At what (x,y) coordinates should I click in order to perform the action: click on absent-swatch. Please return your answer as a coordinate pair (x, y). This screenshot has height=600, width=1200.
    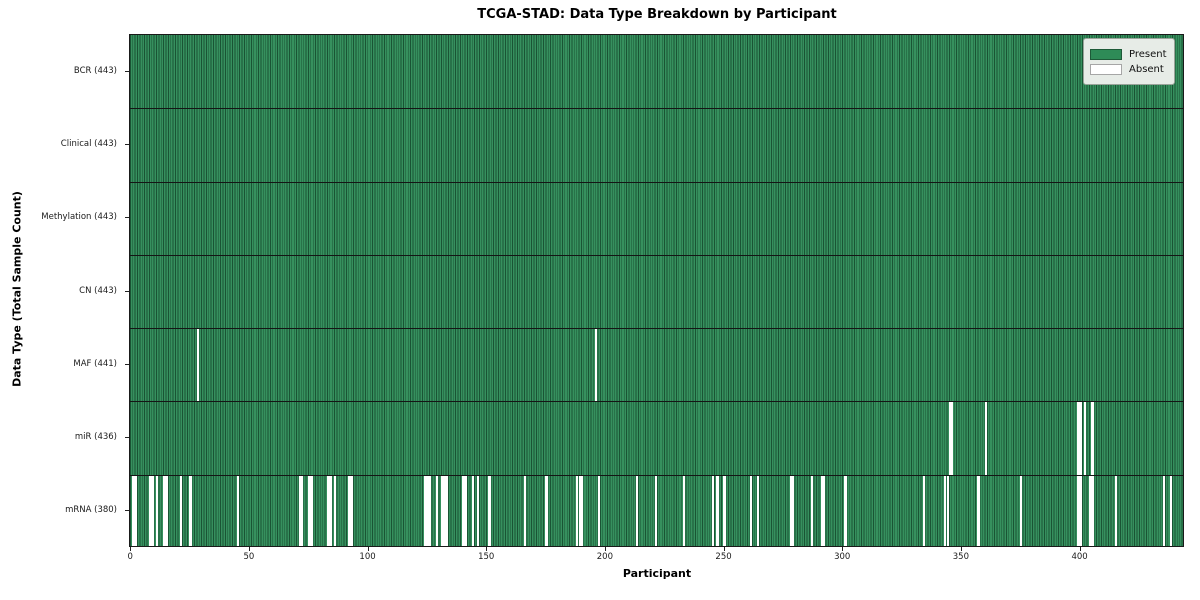
    Looking at the image, I should click on (1106, 69).